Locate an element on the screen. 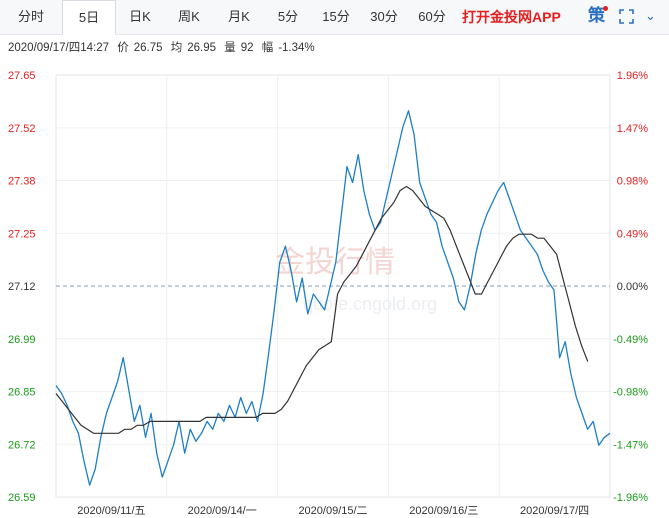 The image size is (669, 518). y-tick-label: 26.99 is located at coordinates (22, 340).